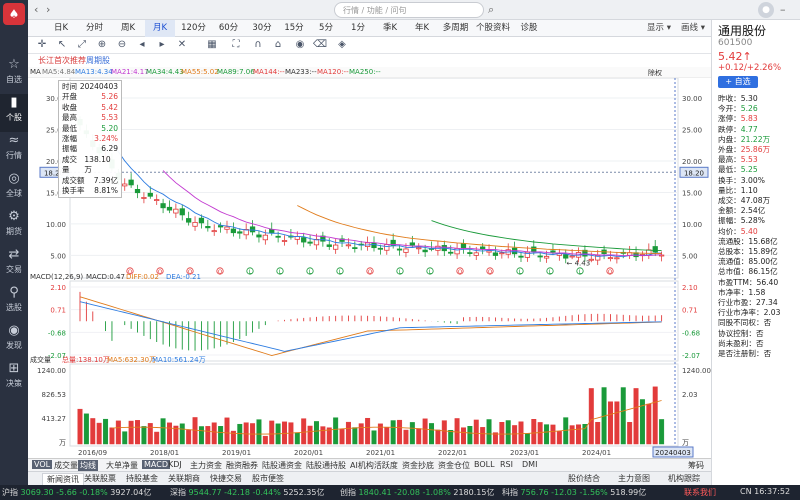 The height and width of the screenshot is (500, 800). I want to click on period-tab: 15分, so click(294, 28).